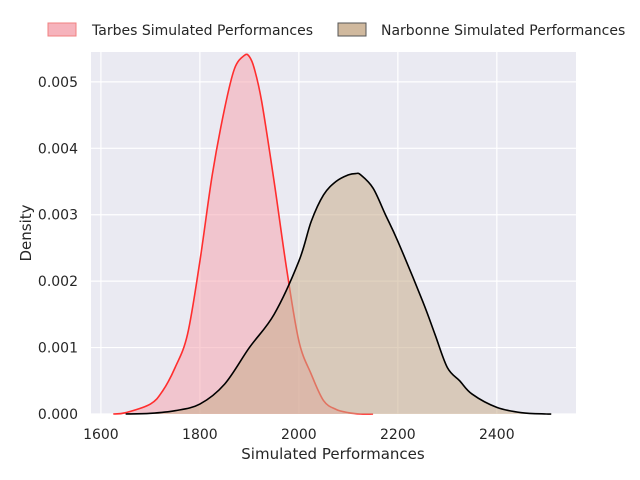  I want to click on y-tick-label: 0.004, so click(58, 149).